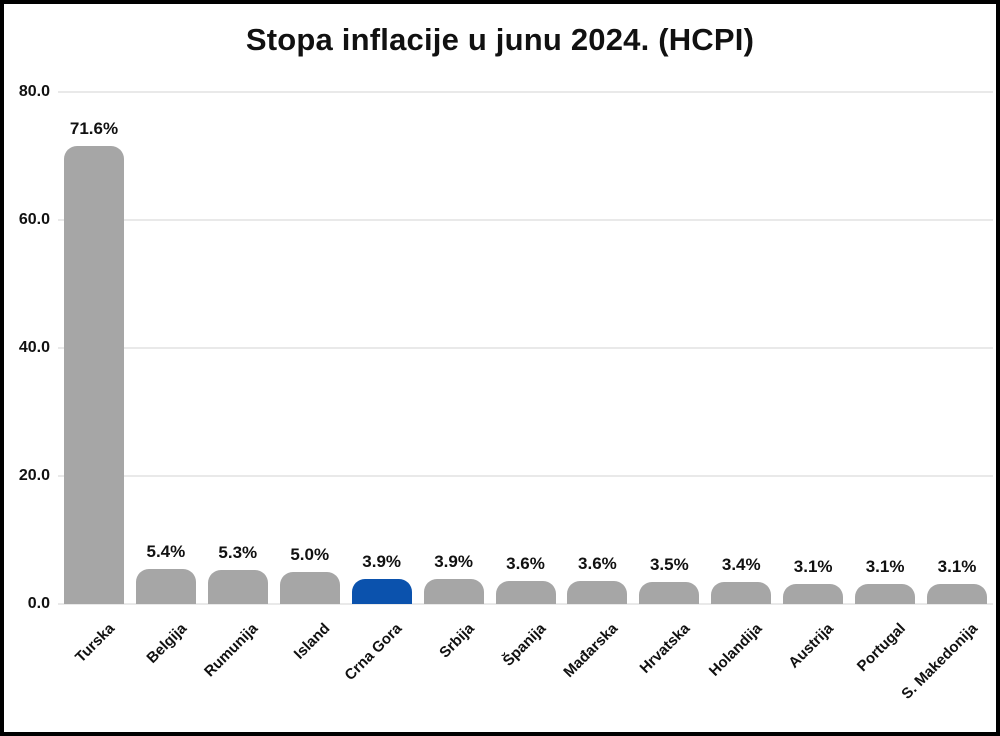 The width and height of the screenshot is (1000, 736). I want to click on bar-value-label: 5.3%, so click(238, 553).